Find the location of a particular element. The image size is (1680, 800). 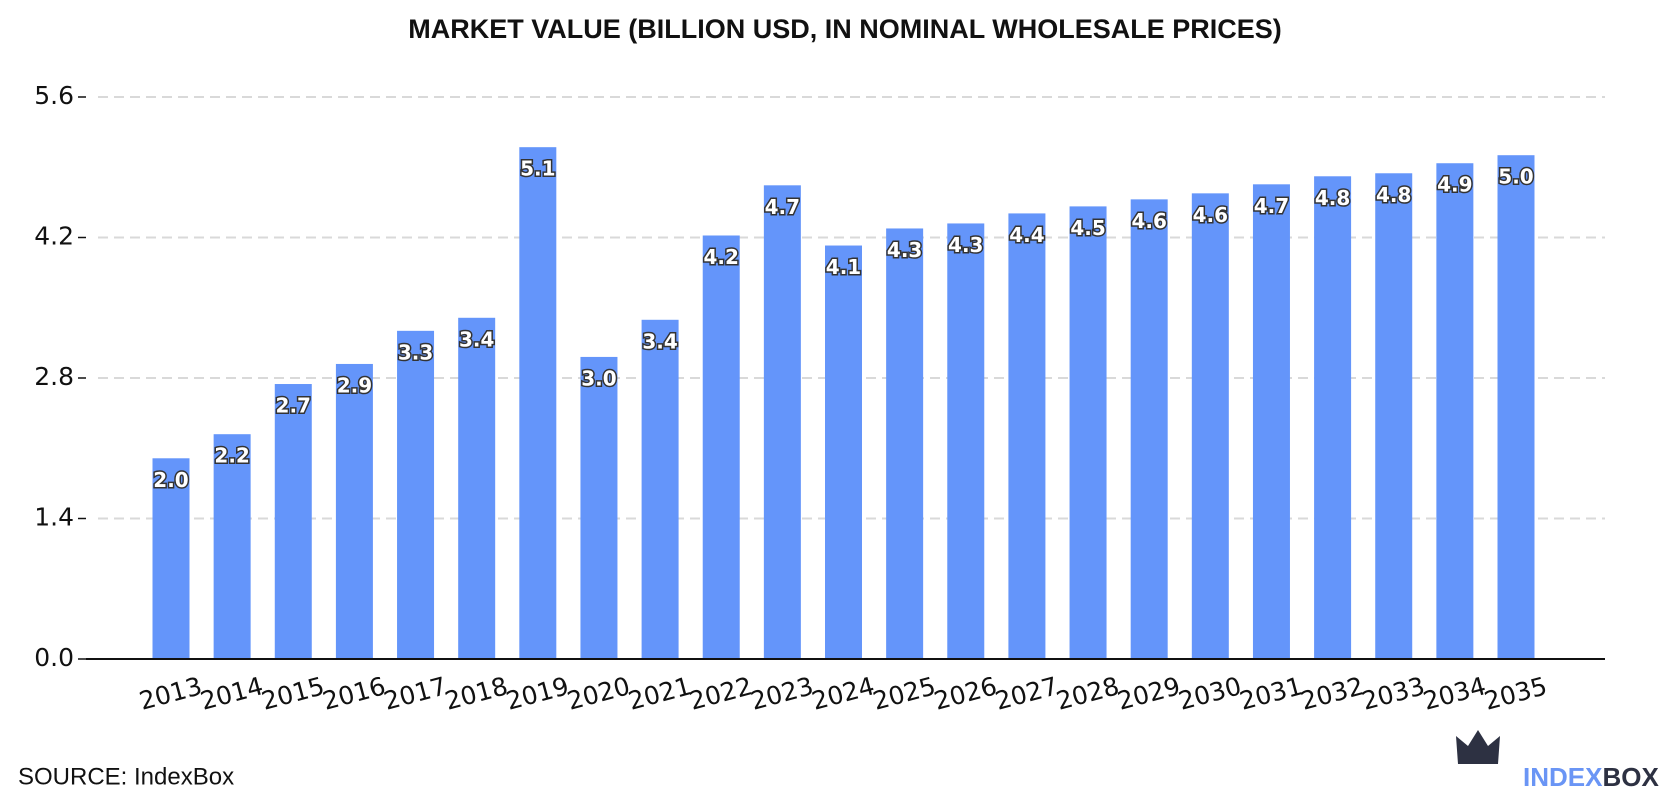

x-tick-label: 2019 is located at coordinates (537, 693).